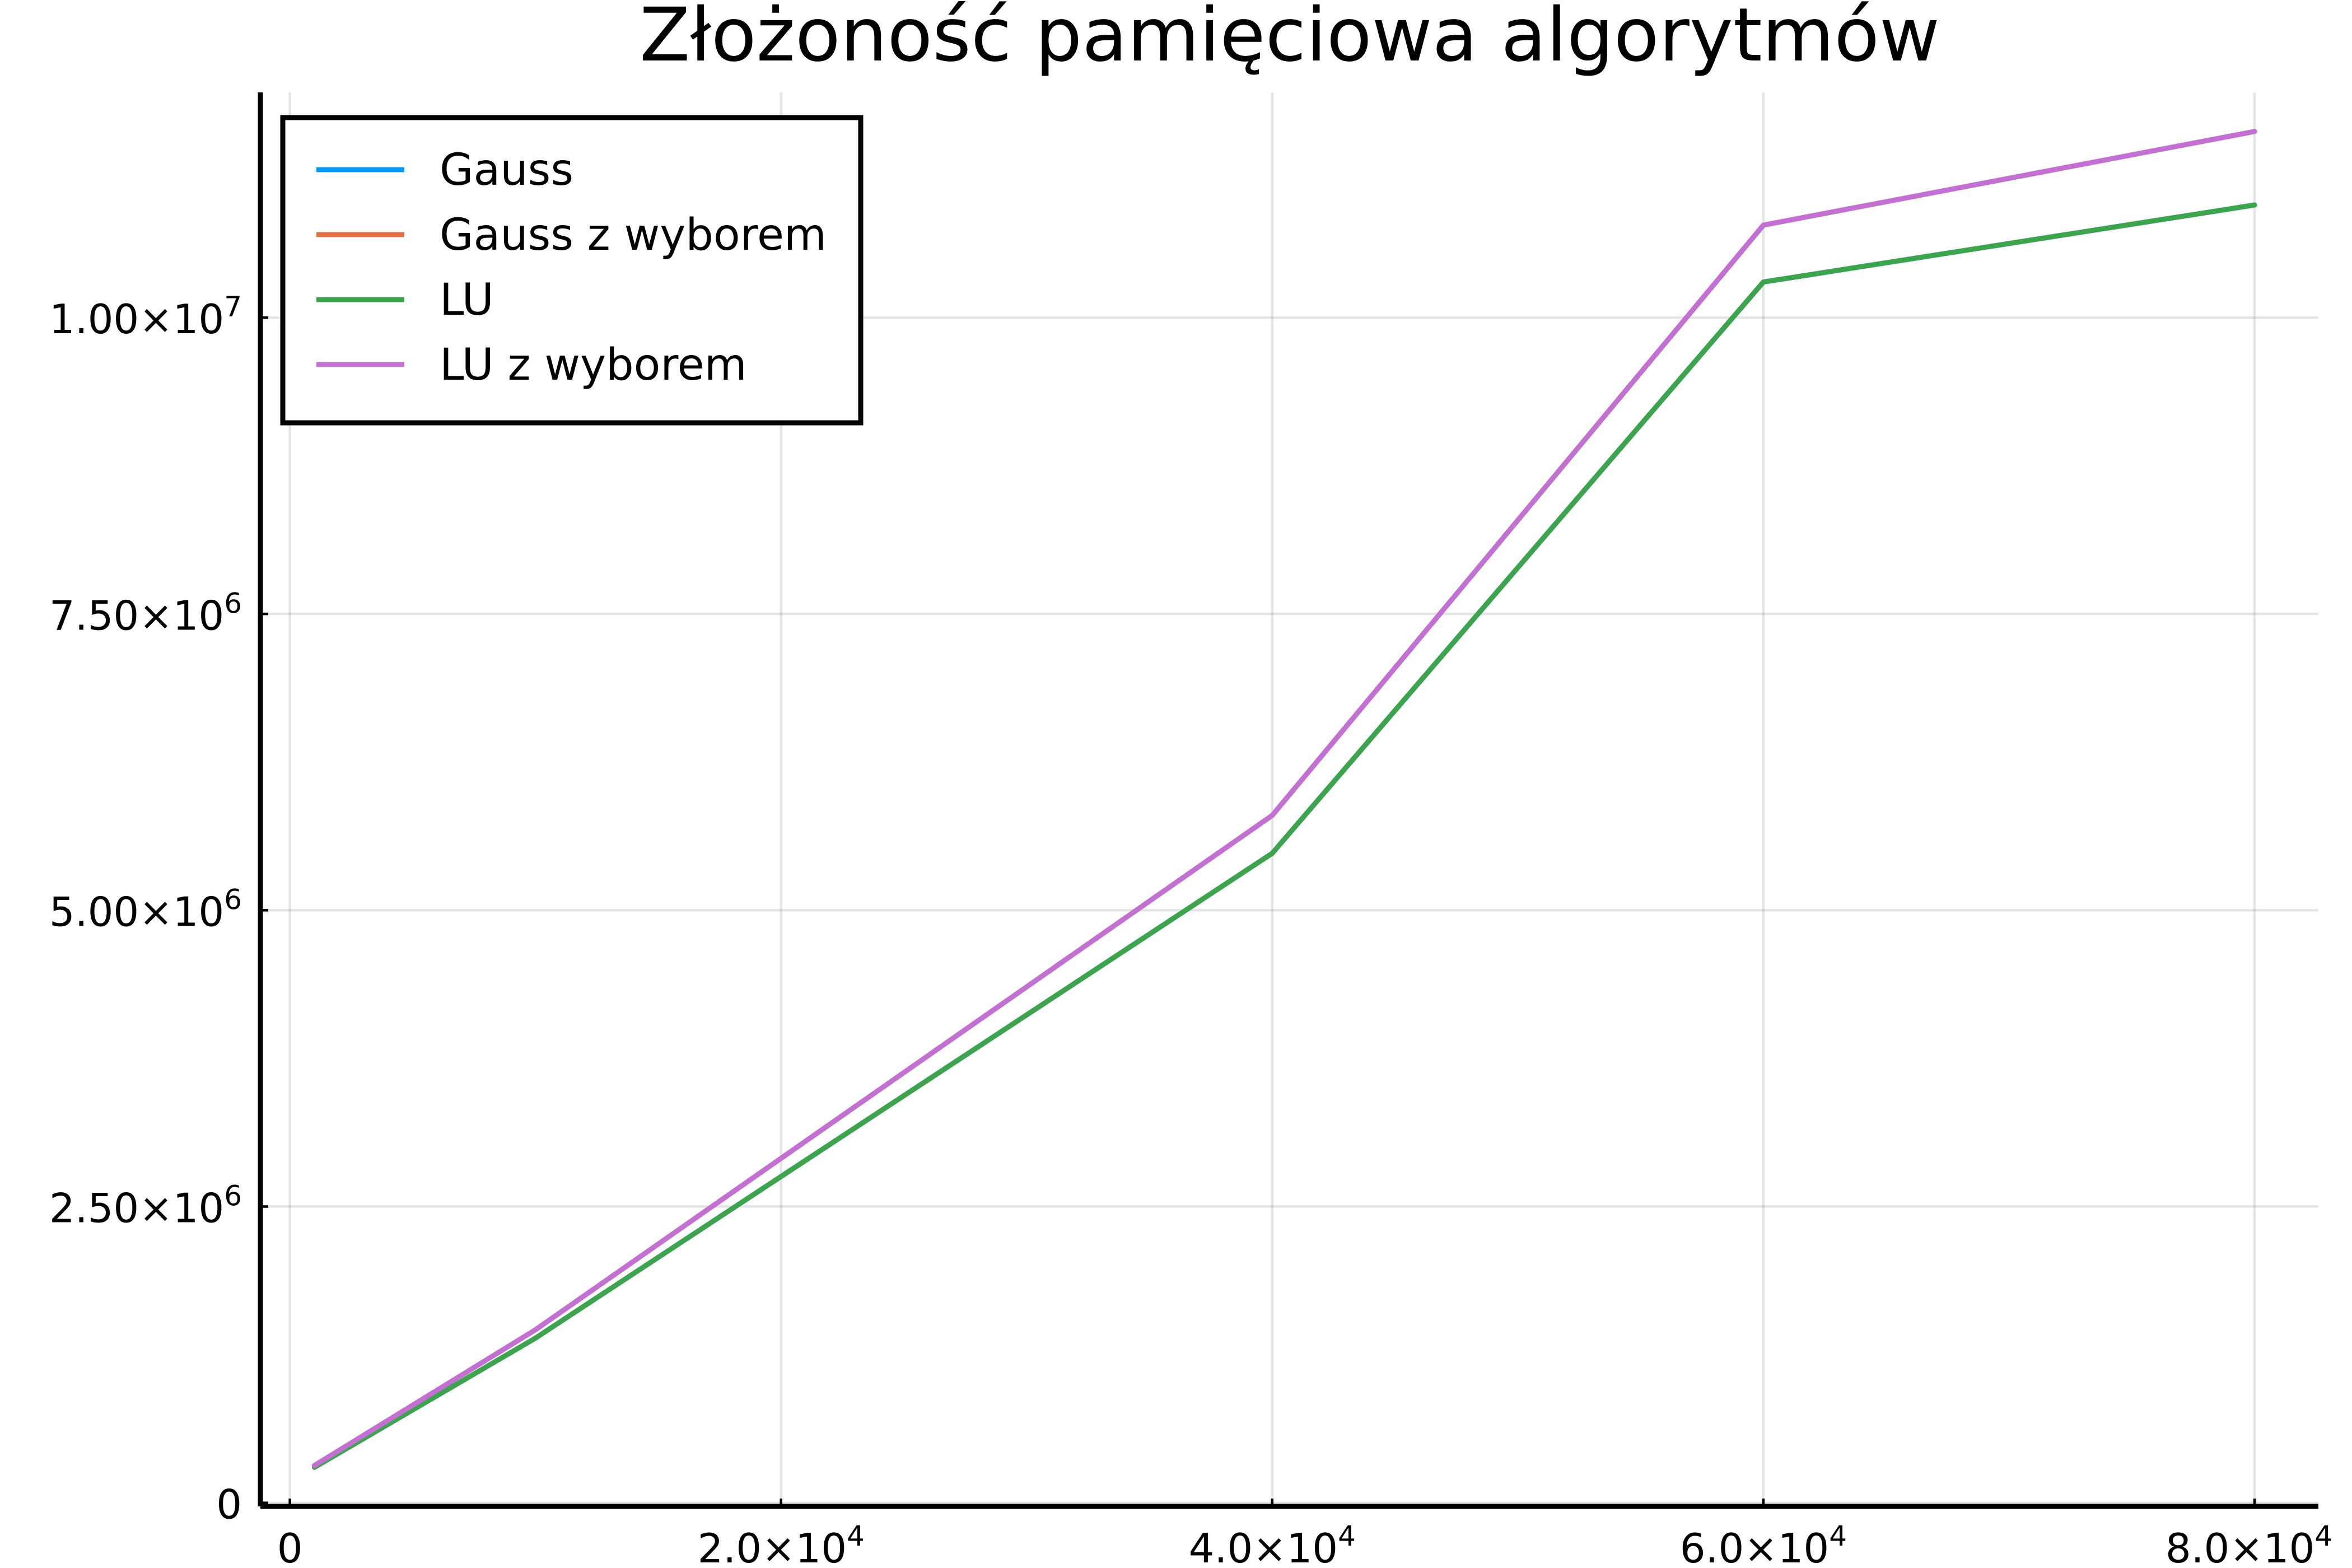  Describe the element at coordinates (1755, 1547) in the screenshot. I see `x-tick-label-base: 6.0×10` at that location.